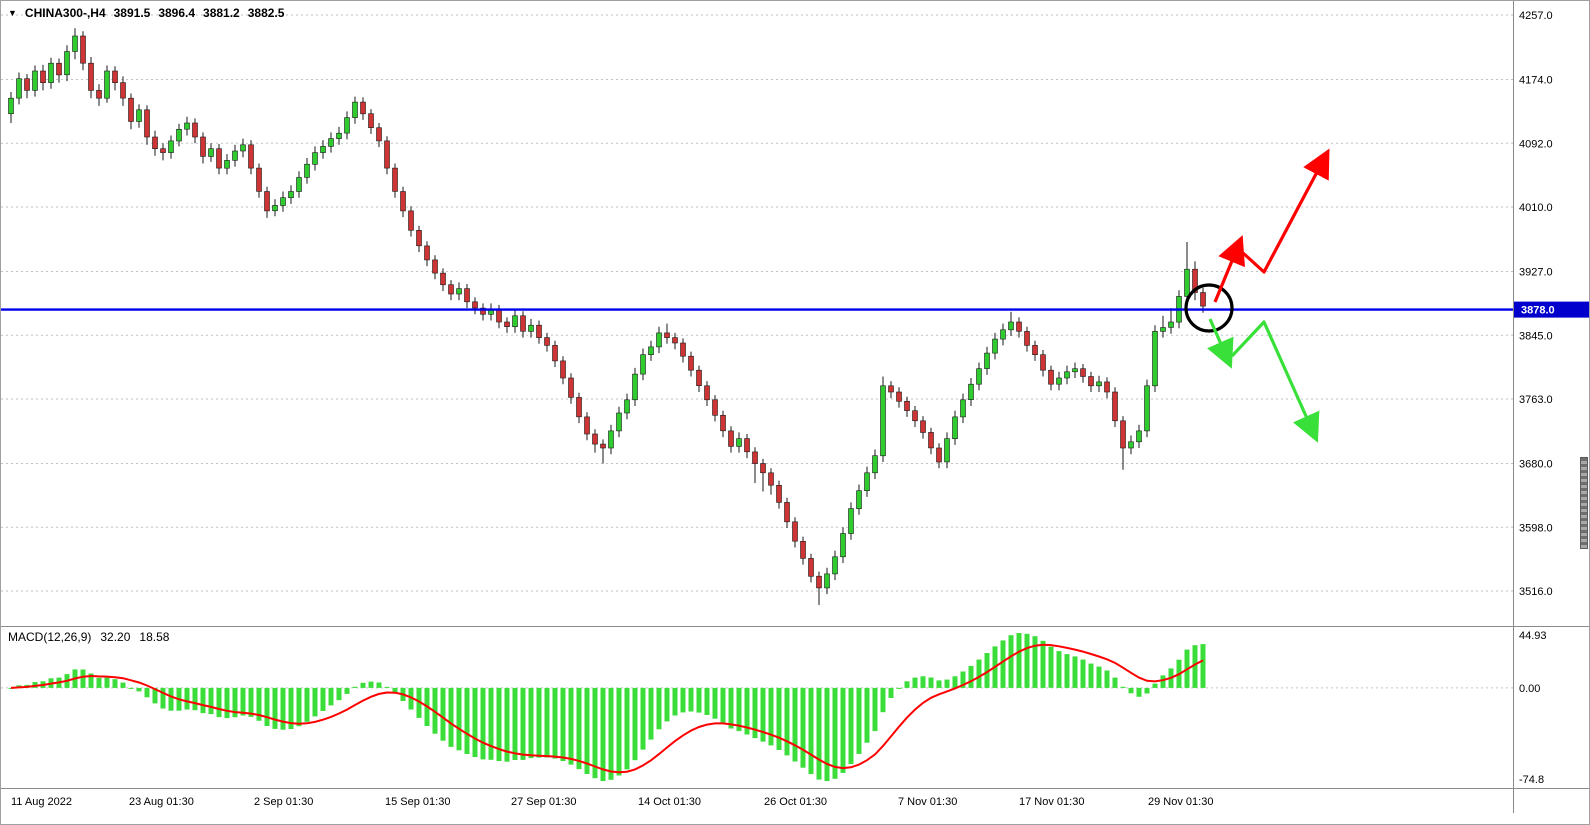 The height and width of the screenshot is (825, 1590). What do you see at coordinates (1536, 208) in the screenshot?
I see `price-tick-label: 4010.0` at bounding box center [1536, 208].